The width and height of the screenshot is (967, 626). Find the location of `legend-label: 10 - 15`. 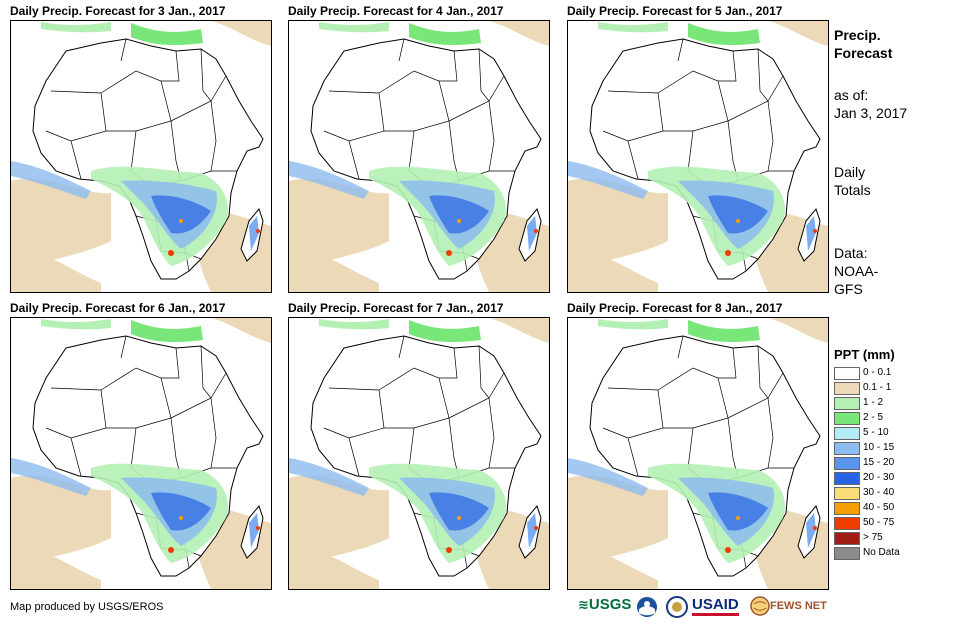

legend-label: 10 - 15 is located at coordinates (879, 447).